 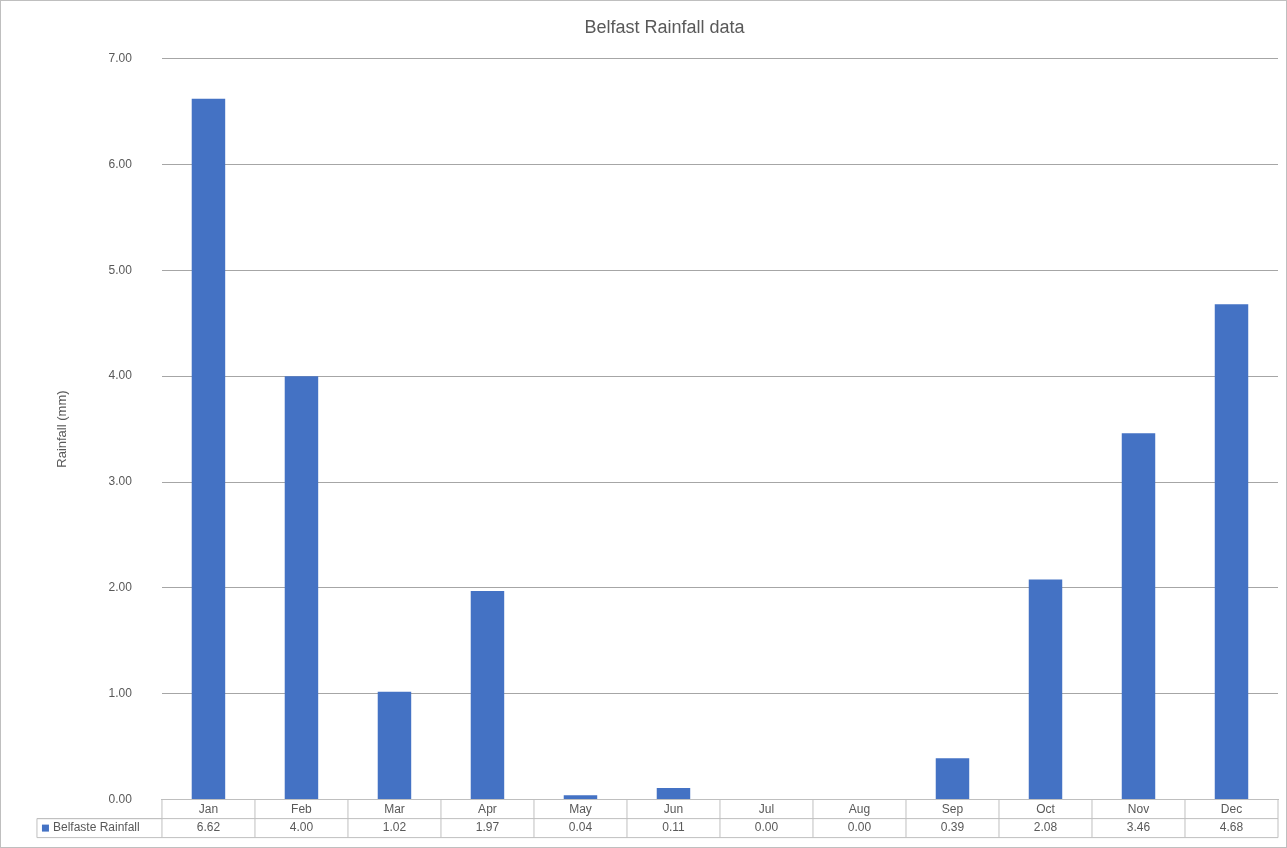 What do you see at coordinates (580, 827) in the screenshot?
I see `data-label: 0.04` at bounding box center [580, 827].